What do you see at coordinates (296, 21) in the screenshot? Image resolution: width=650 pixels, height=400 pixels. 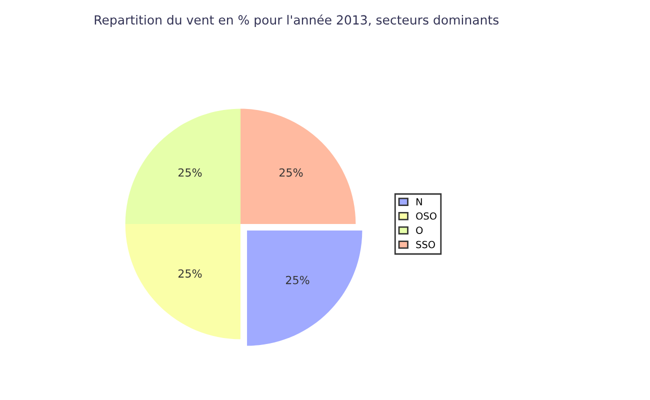 I see `chart-title: Repartition du vent en % pour l'année 2013, secteurs dominants` at bounding box center [296, 21].